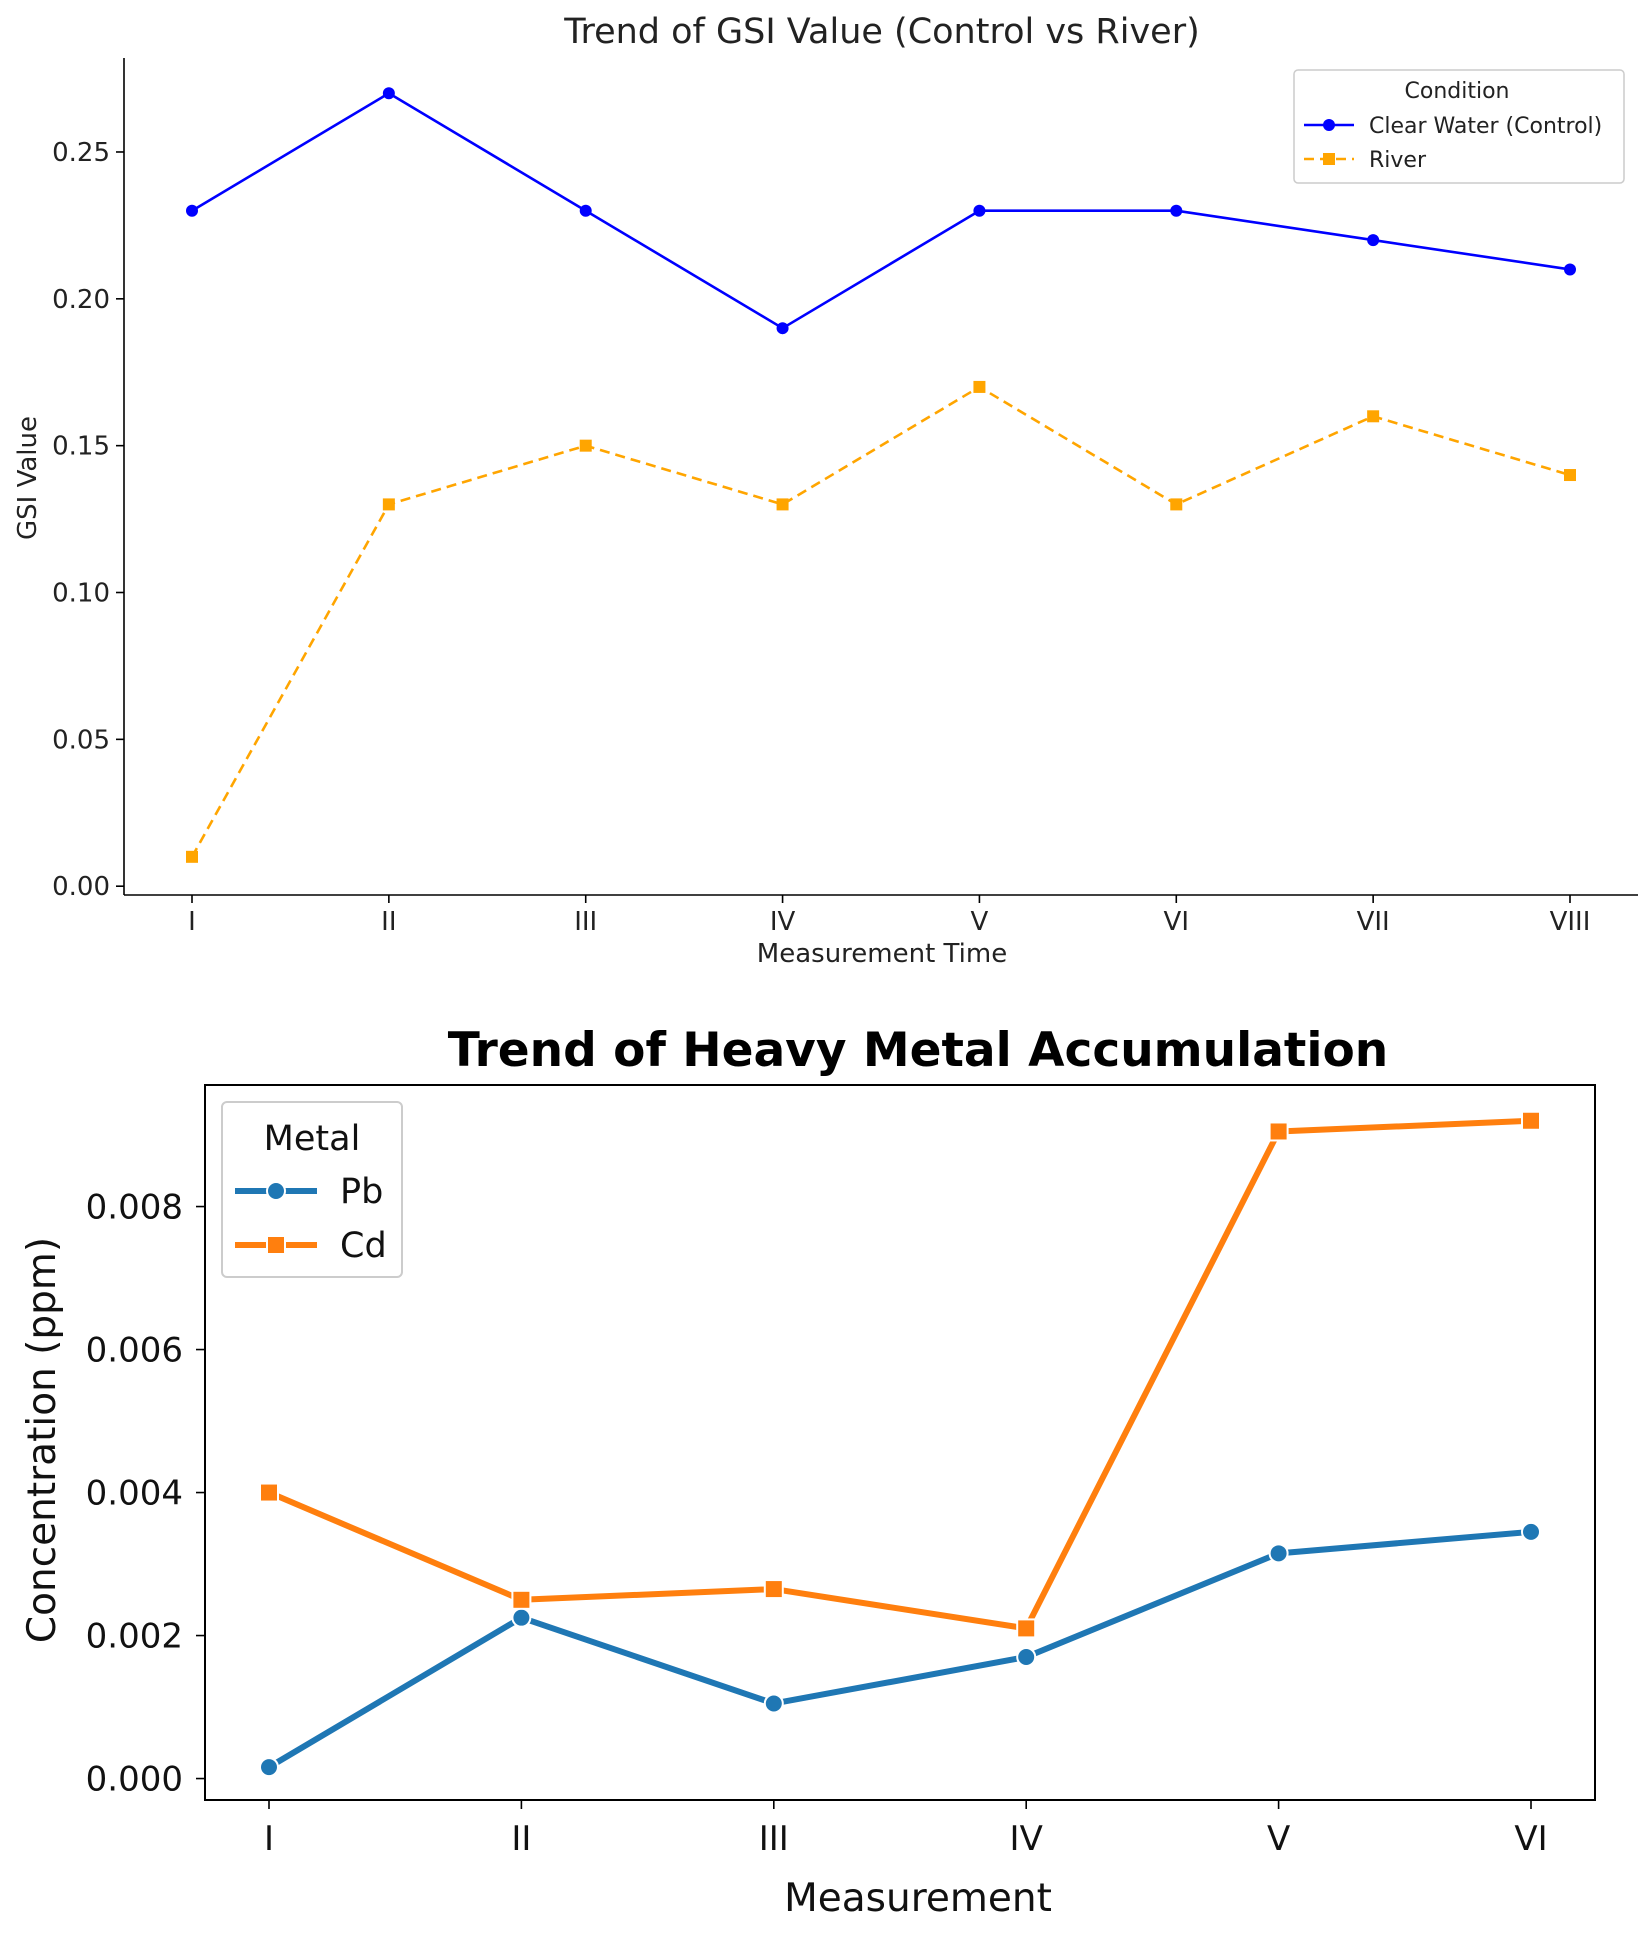 The width and height of the screenshot is (1650, 1934). I want to click on gsi-y-tick-label: 0.25, so click(81, 153).